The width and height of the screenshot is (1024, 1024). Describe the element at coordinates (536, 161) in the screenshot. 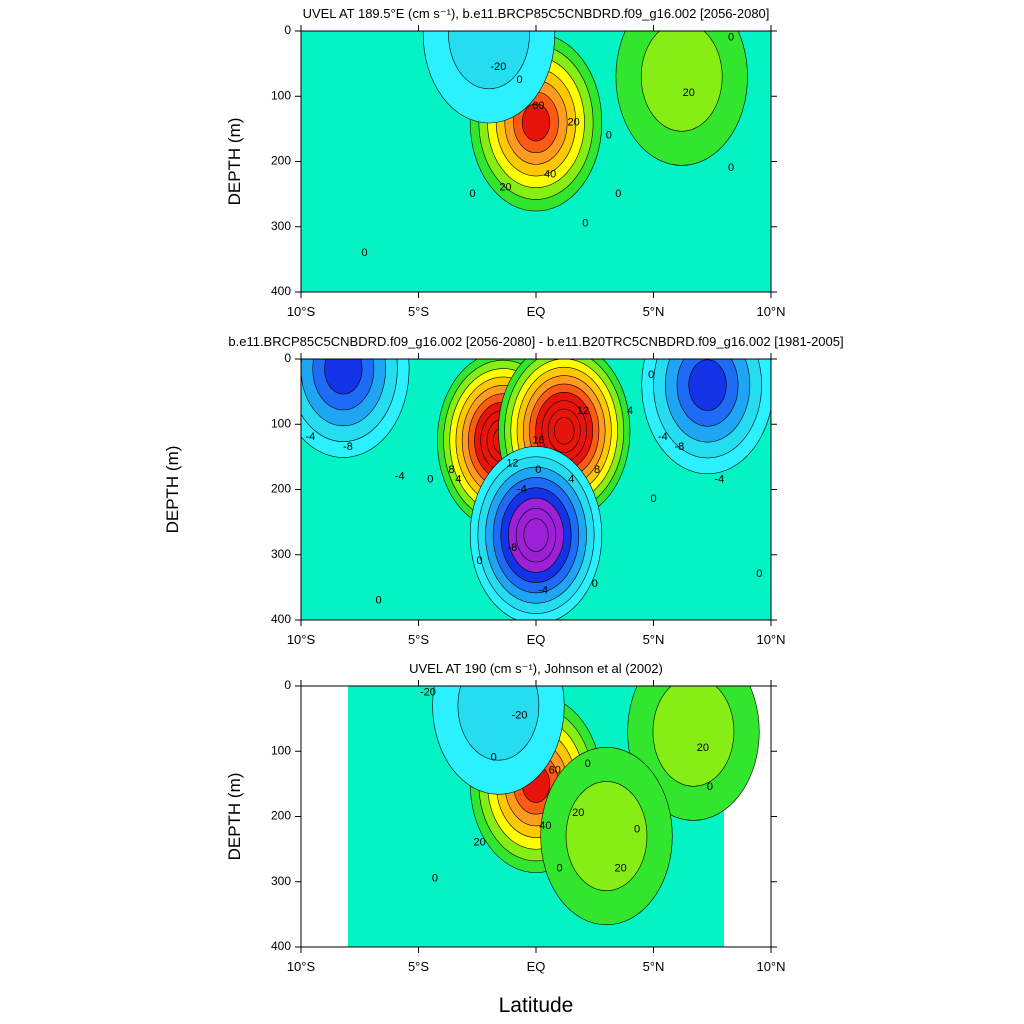

I see `contour-field: -20 0 60 20 40 20 0 0 0 0 20 0 0 0` at that location.